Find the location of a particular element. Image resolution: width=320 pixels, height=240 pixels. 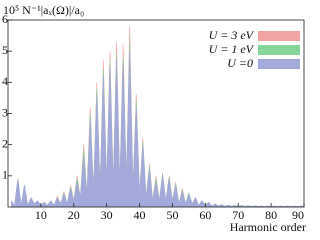

y-tick-label: 2 is located at coordinates (5, 143).